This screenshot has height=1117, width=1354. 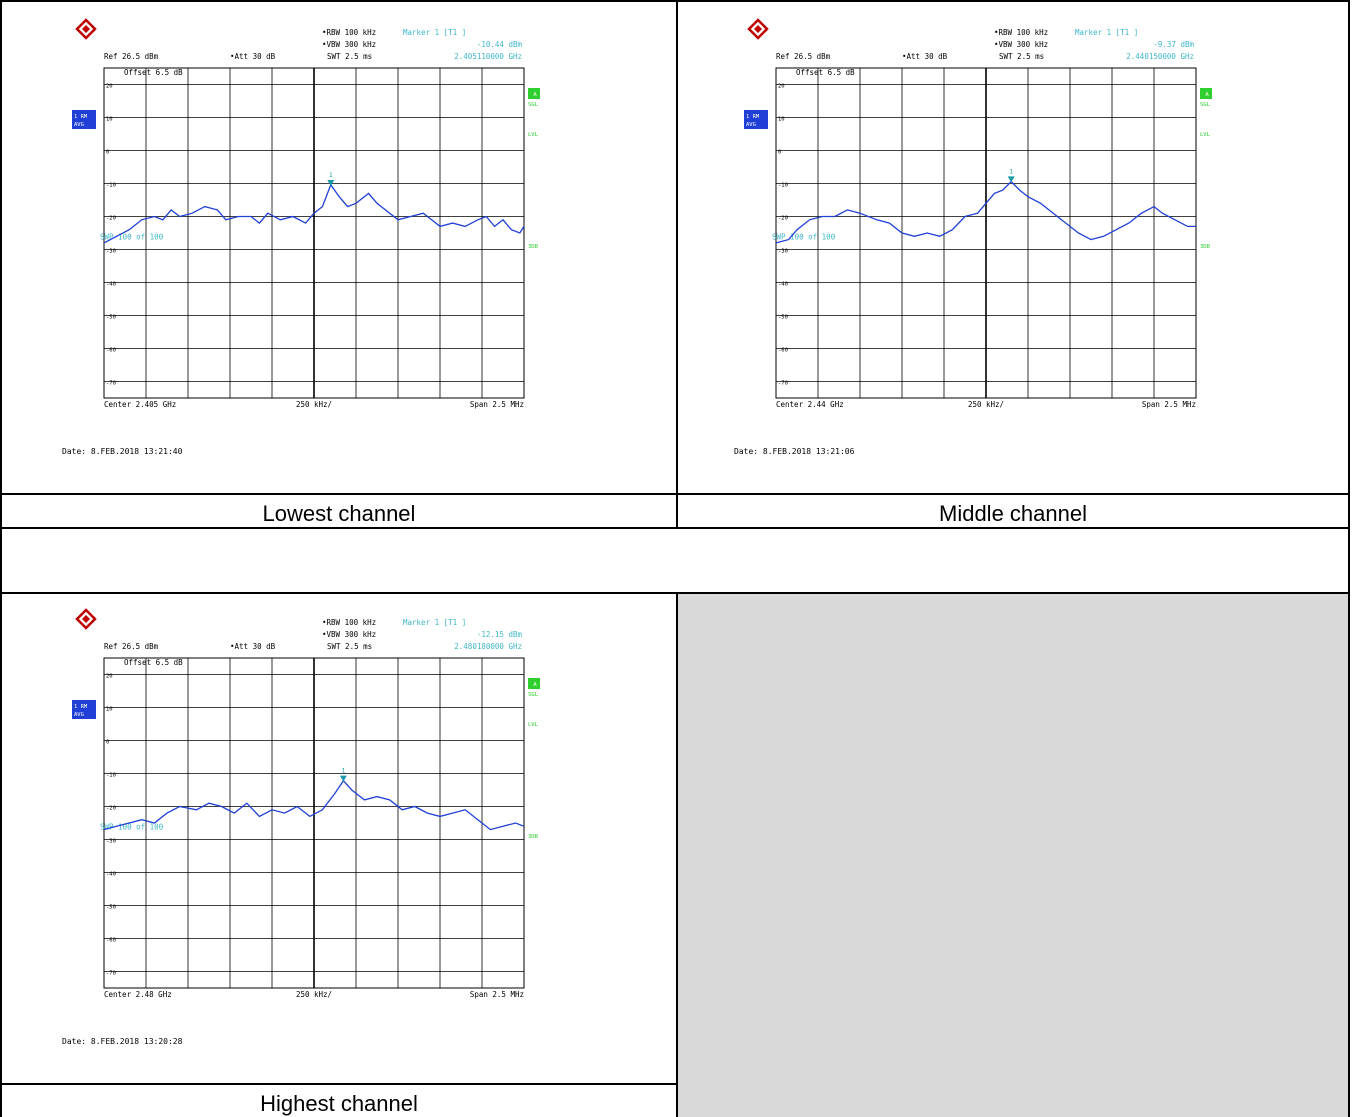 I want to click on table-border-row2, so click(x=675, y=528).